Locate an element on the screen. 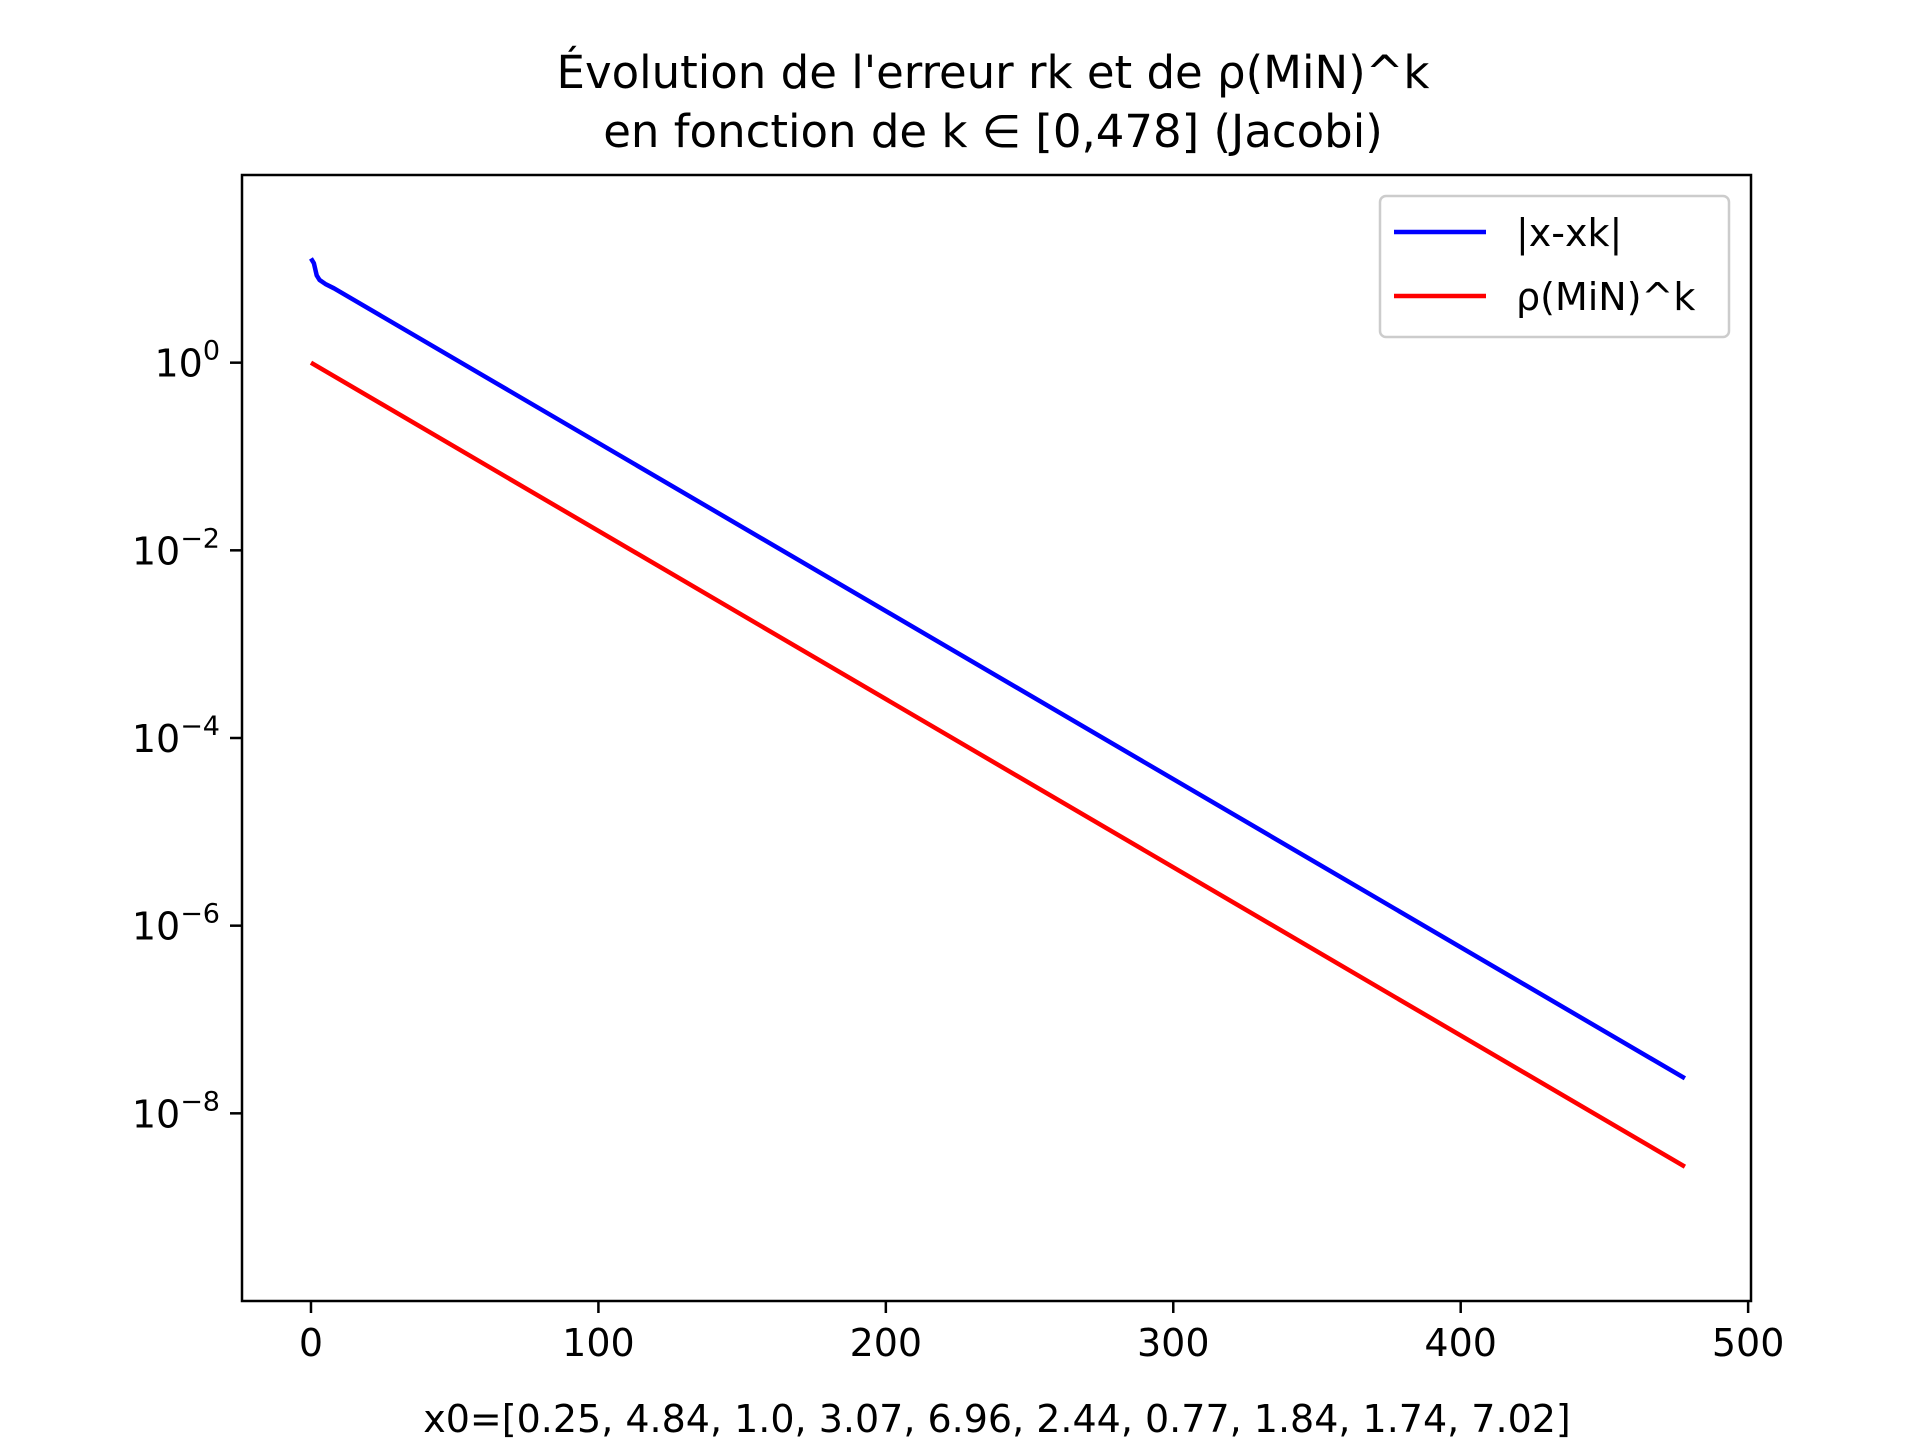  legend: |x-xk| ρ(MiN)^k is located at coordinates (1554, 266).